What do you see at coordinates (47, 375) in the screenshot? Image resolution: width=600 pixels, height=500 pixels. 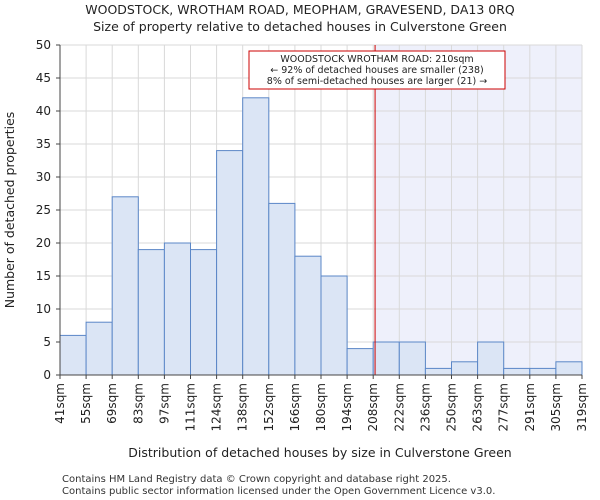 I see `y-tick-label: 0` at bounding box center [47, 375].